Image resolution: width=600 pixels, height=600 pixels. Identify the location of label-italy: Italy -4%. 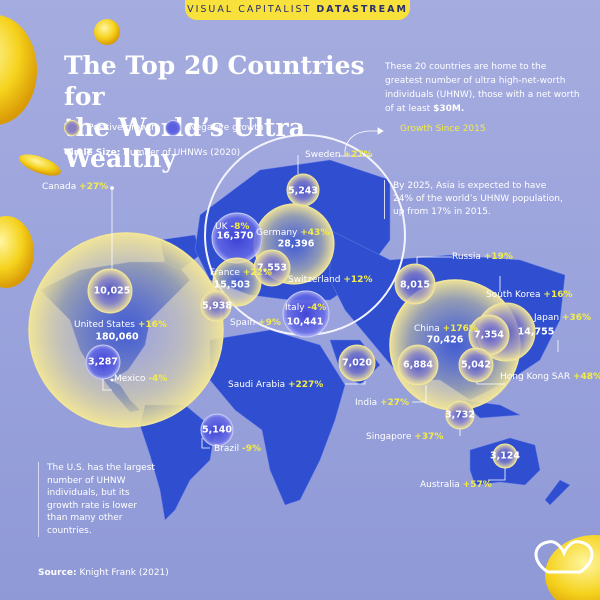
(306, 308).